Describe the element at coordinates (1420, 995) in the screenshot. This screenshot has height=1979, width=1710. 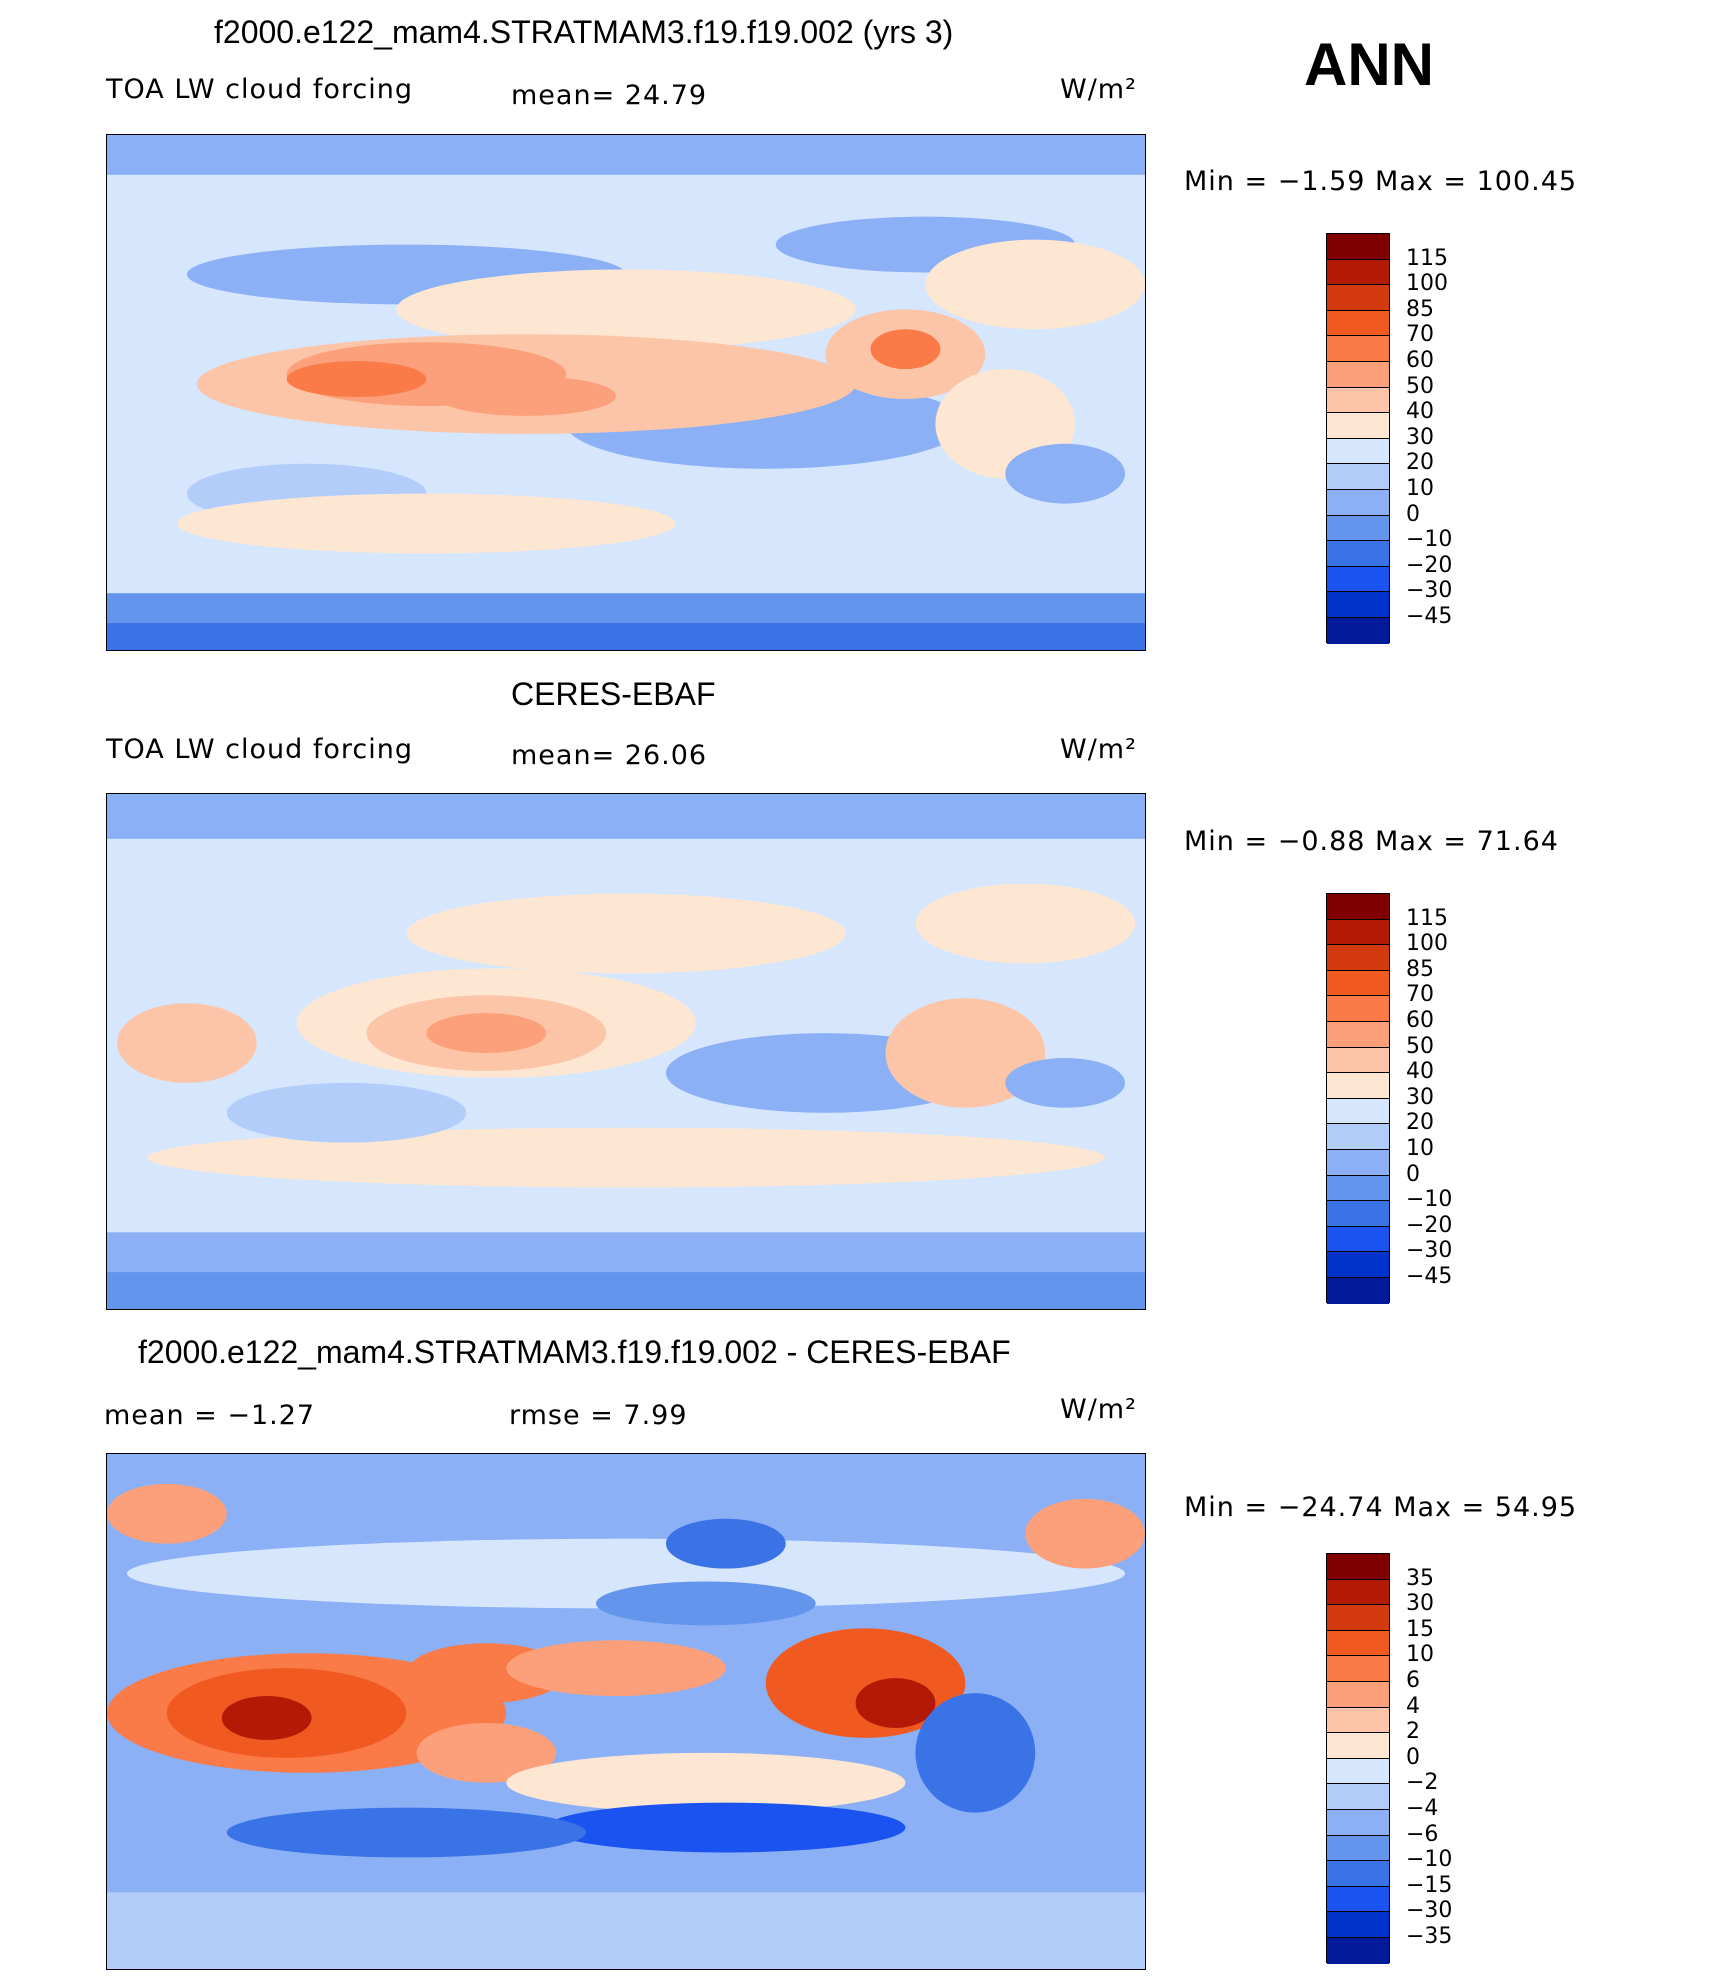
I see `colorbar-level-label: 70` at that location.